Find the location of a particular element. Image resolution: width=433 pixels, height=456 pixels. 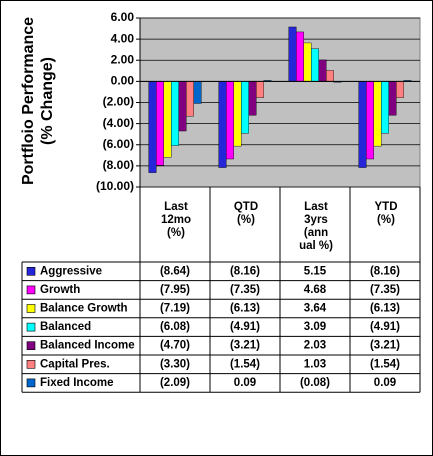

legend-label: Capital Pres. is located at coordinates (75, 364).